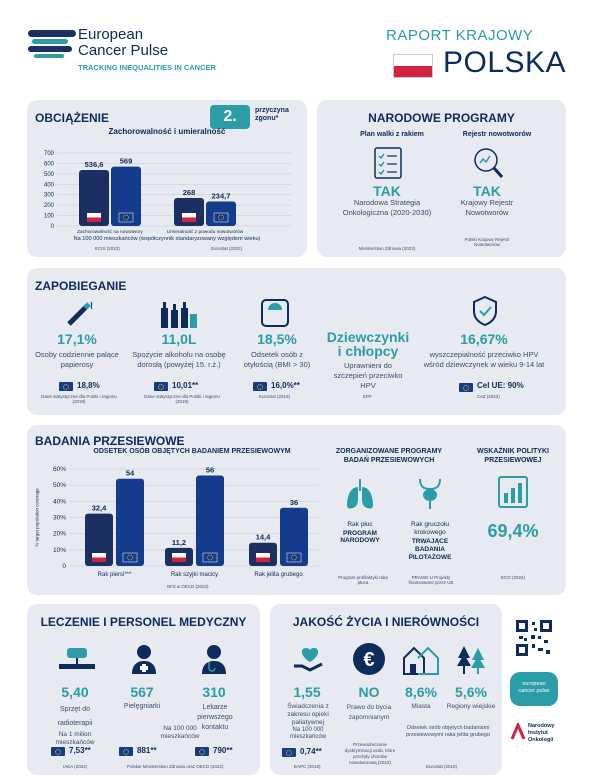 This screenshot has height=779, width=594. What do you see at coordinates (179, 339) in the screenshot?
I see `alcohol-value: 11,0L` at bounding box center [179, 339].